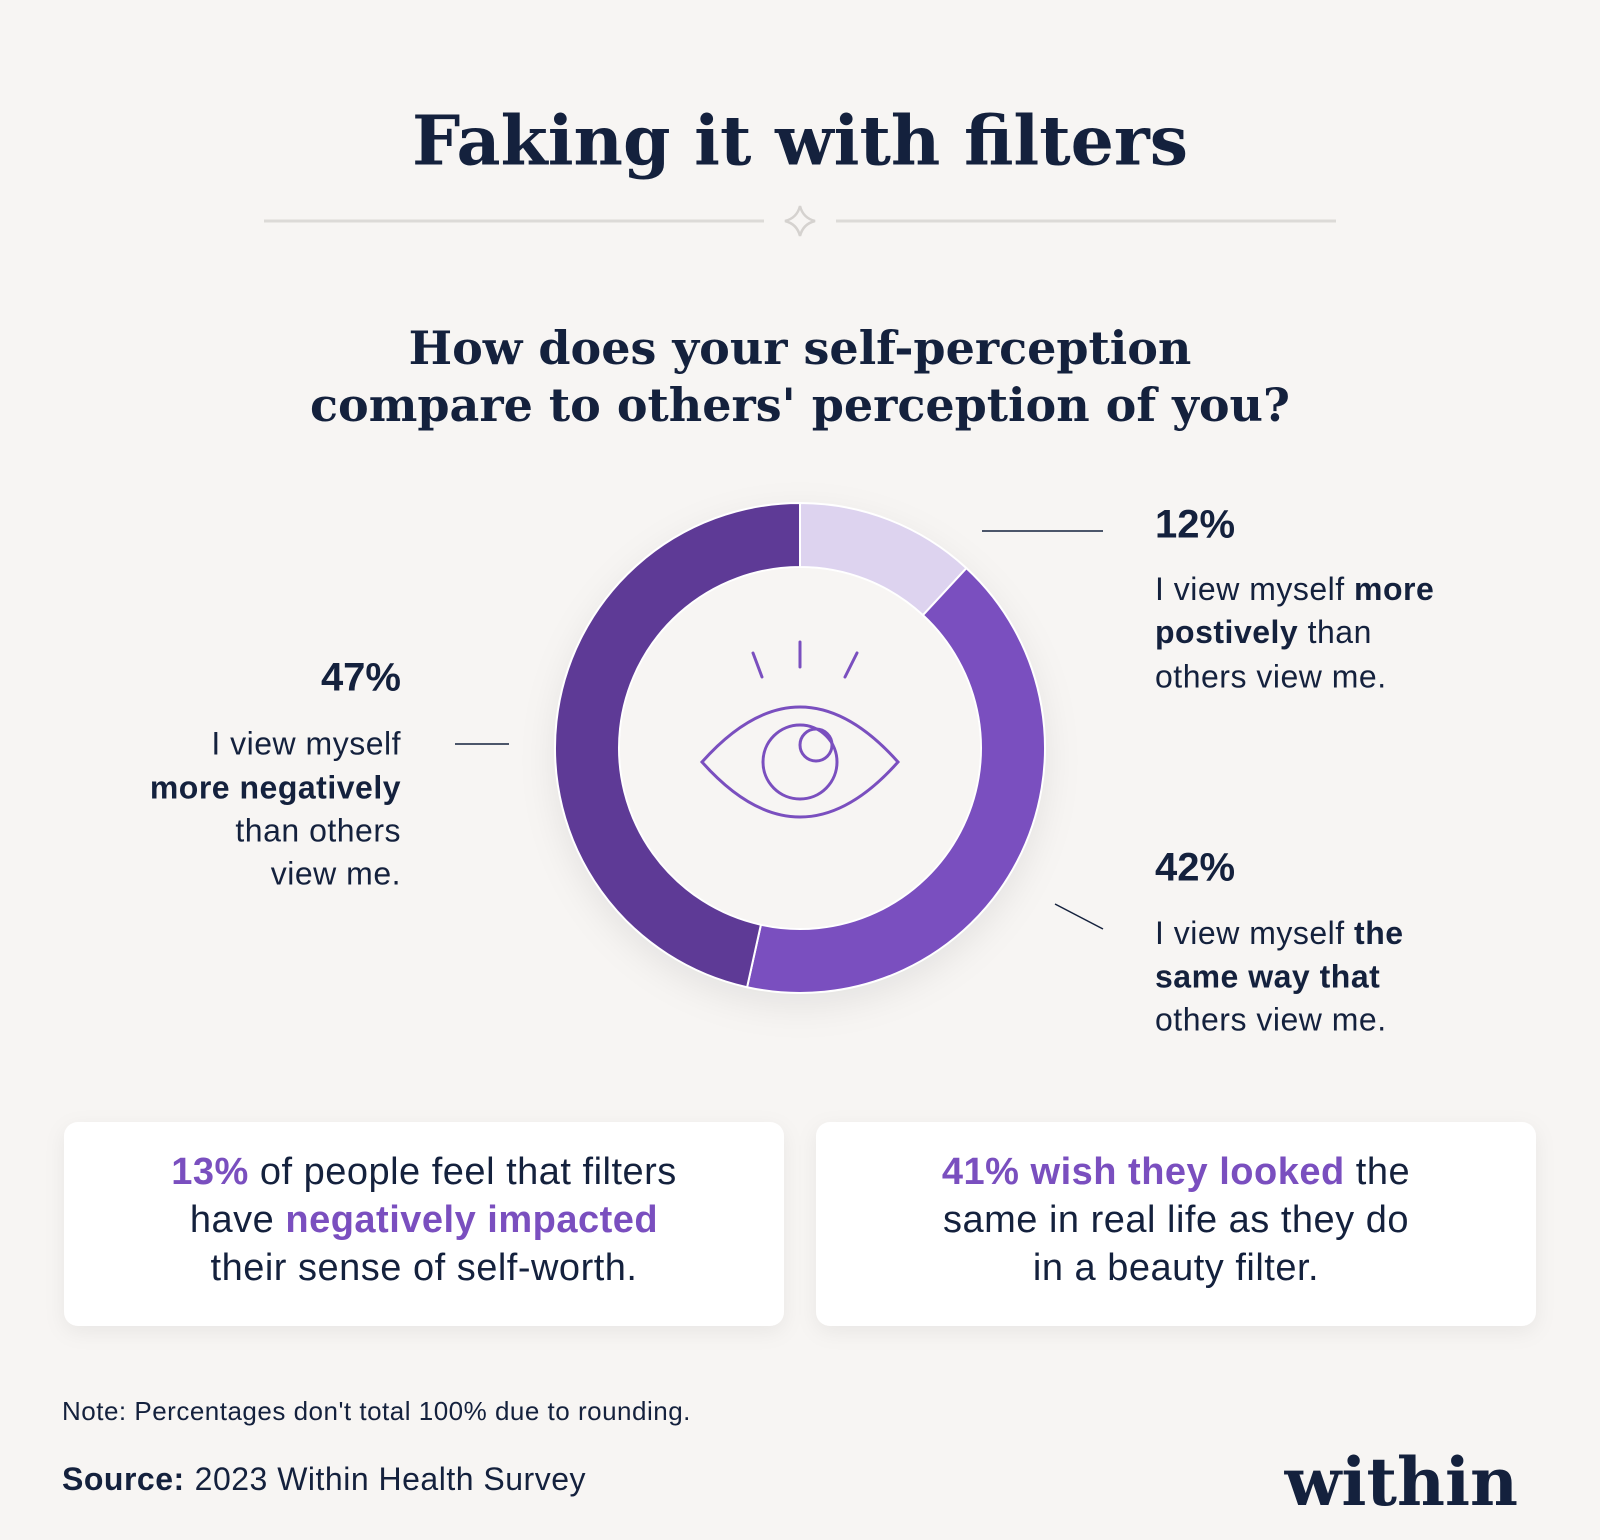 The image size is (1600, 1540). What do you see at coordinates (1195, 525) in the screenshot?
I see `value-label: 12%` at bounding box center [1195, 525].